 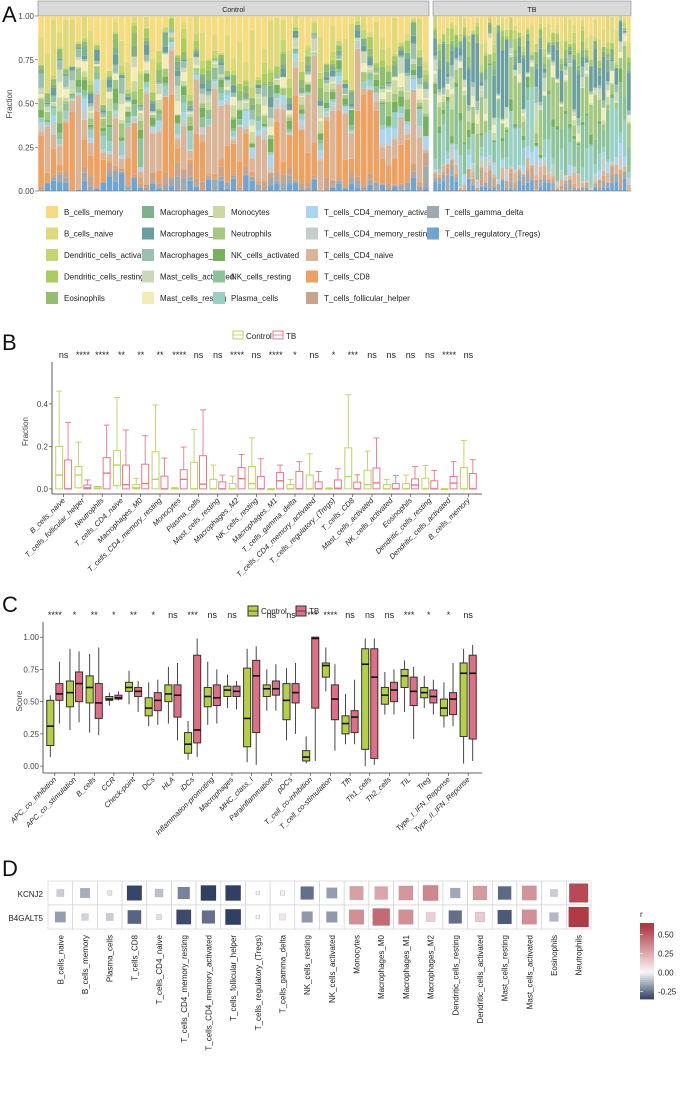 What do you see at coordinates (43, 489) in the screenshot?
I see `y-tick-label: 0.0` at bounding box center [43, 489].